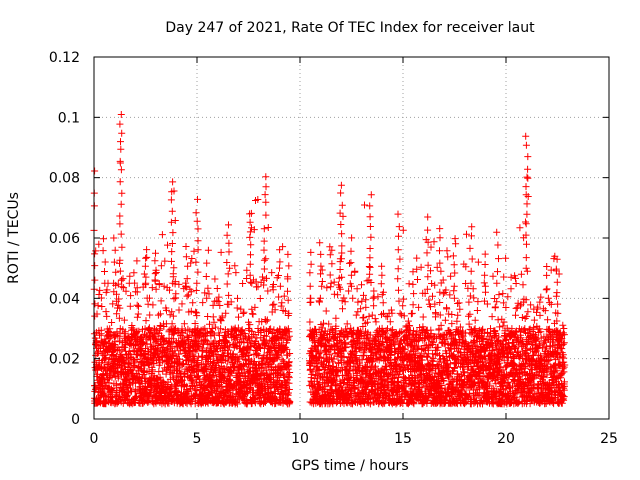  What do you see at coordinates (64, 179) in the screenshot?
I see `y-tick-label: 0.08` at bounding box center [64, 179].